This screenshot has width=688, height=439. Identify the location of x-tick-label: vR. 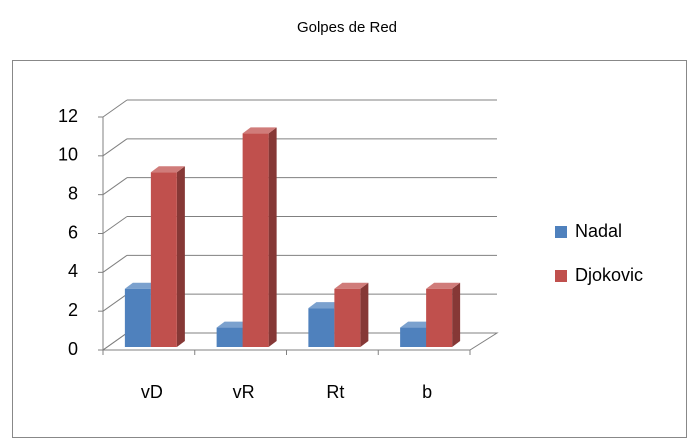
(244, 392).